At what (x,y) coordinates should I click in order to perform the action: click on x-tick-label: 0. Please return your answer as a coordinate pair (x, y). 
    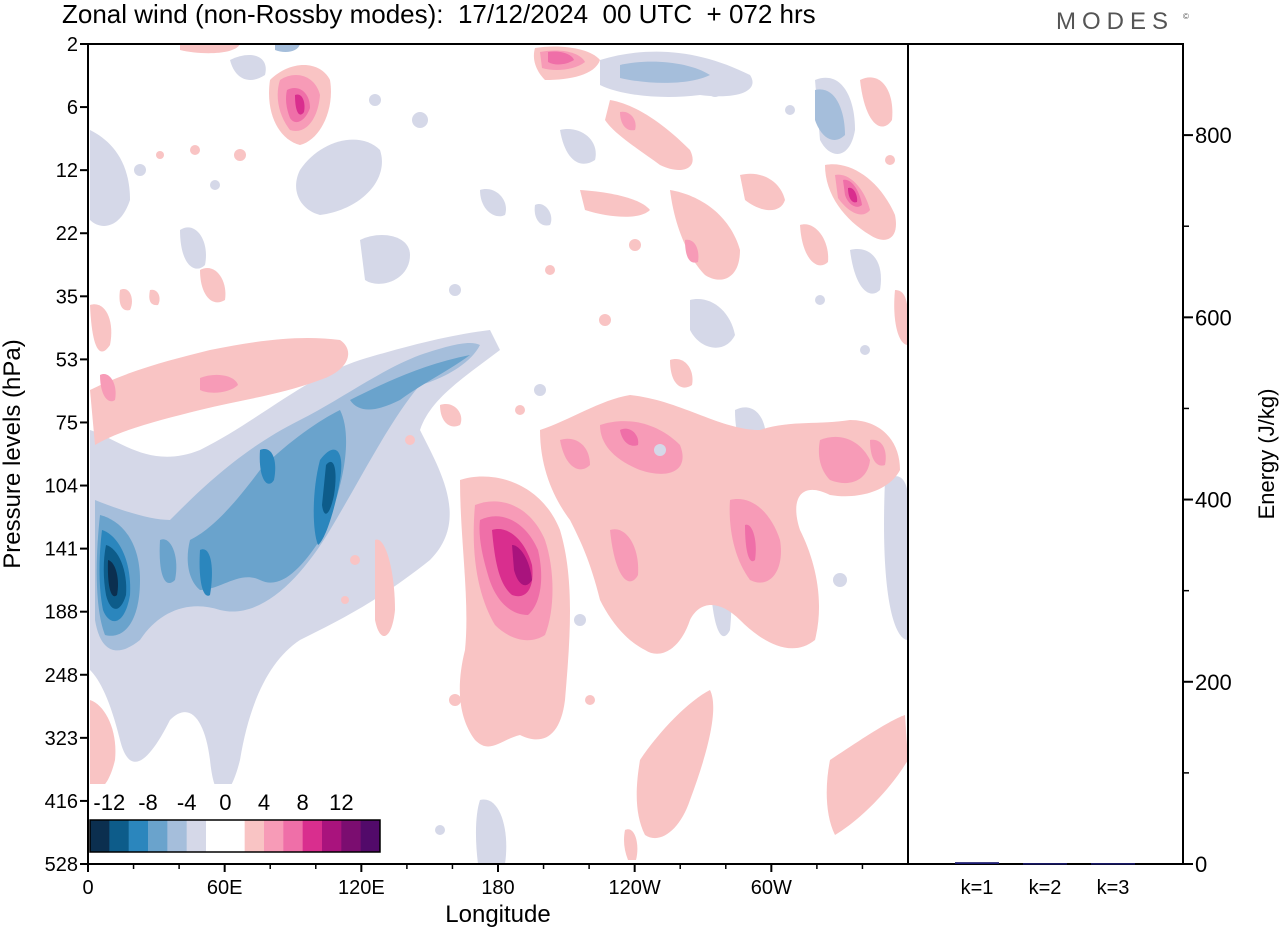
    Looking at the image, I should click on (87, 888).